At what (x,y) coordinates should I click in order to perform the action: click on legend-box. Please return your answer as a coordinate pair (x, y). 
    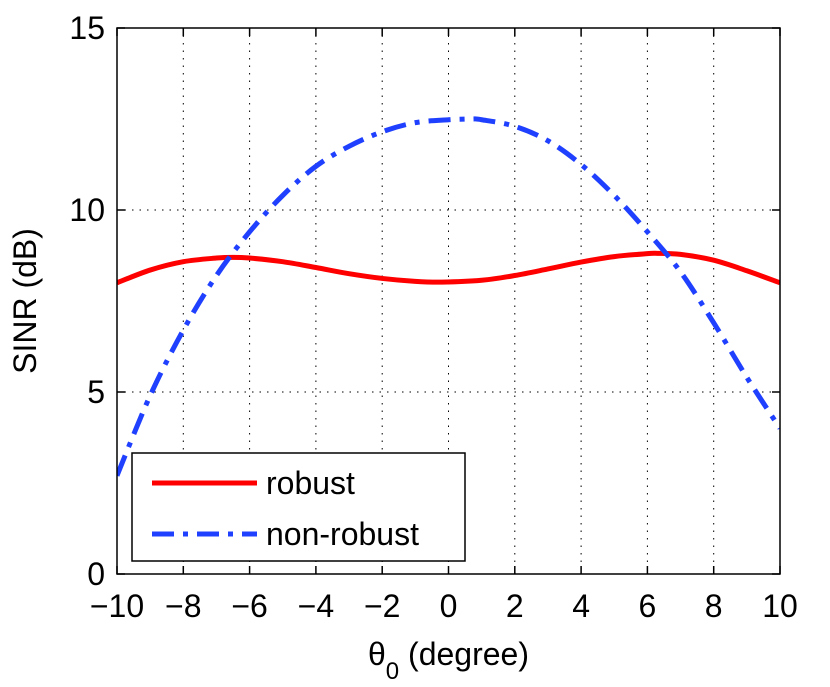
    Looking at the image, I should click on (298, 507).